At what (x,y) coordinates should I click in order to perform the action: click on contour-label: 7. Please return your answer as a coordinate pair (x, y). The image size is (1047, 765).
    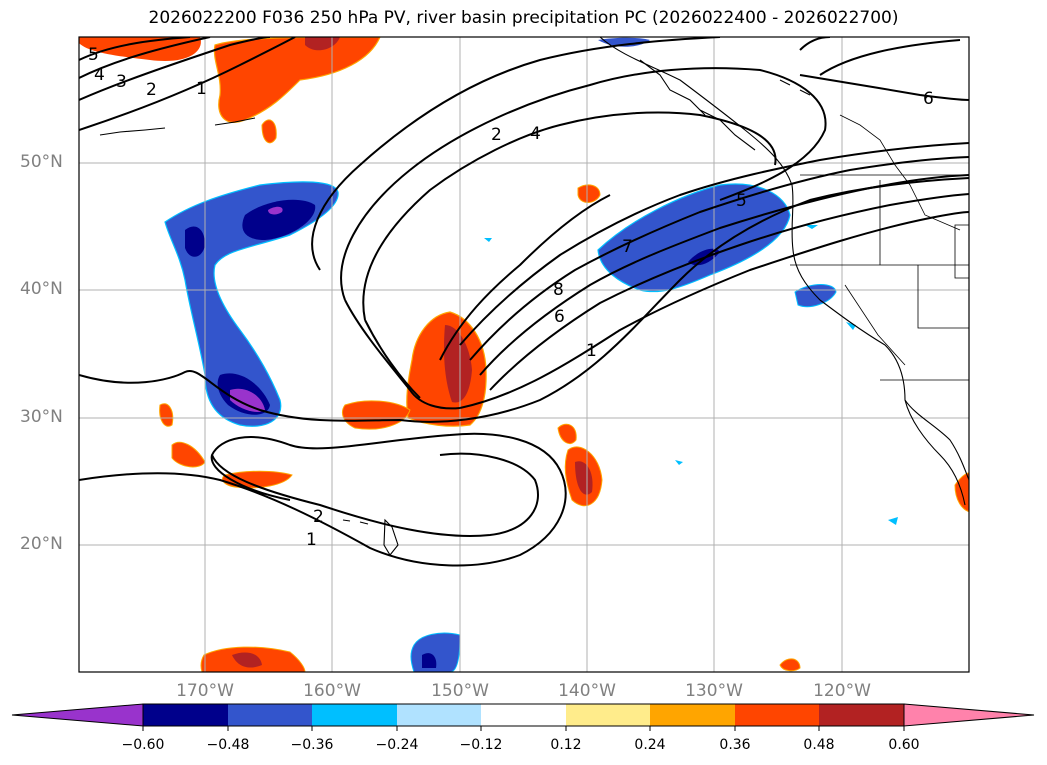
    Looking at the image, I should click on (627, 247).